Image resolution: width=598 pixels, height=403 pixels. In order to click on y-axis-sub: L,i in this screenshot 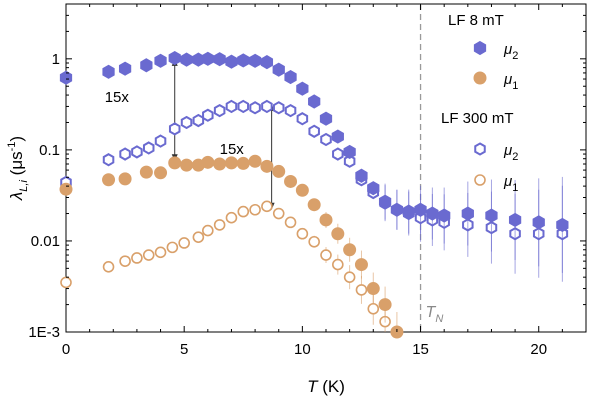, I will do `click(24, 186)`.